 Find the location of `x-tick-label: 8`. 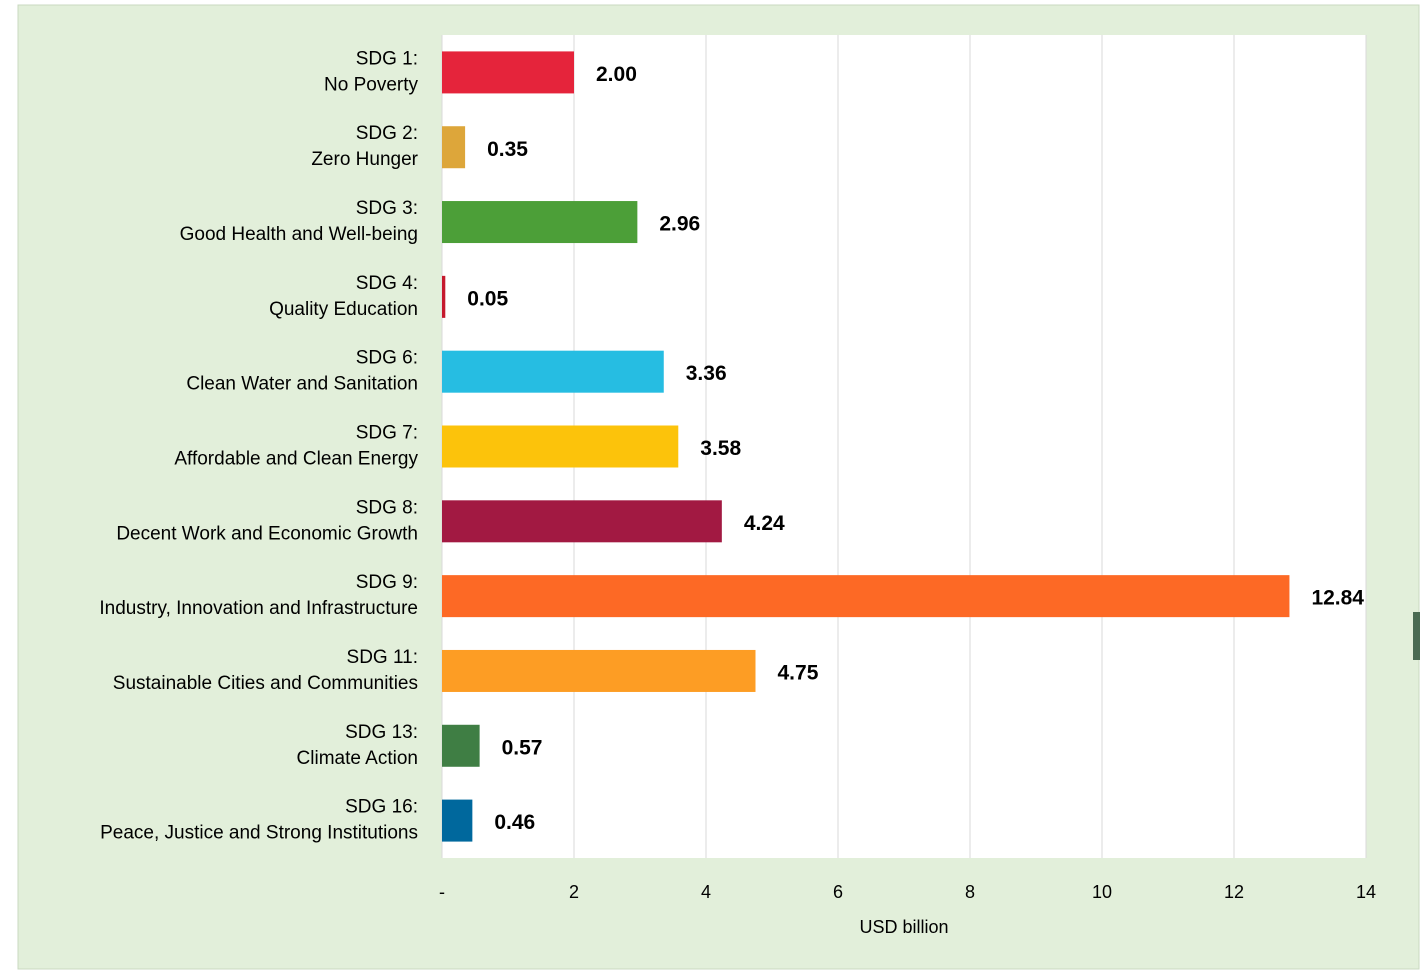

x-tick-label: 8 is located at coordinates (970, 892).